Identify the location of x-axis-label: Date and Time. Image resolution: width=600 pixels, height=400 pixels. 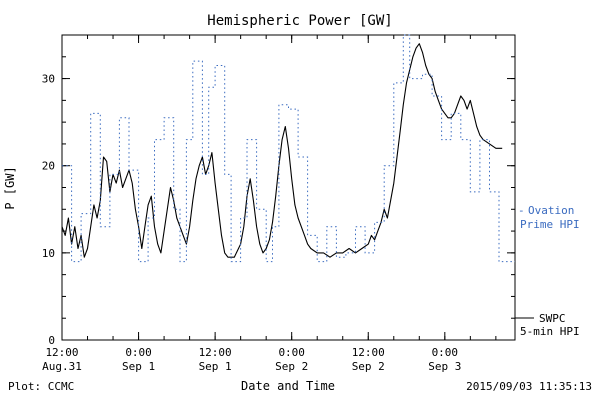
(288, 386).